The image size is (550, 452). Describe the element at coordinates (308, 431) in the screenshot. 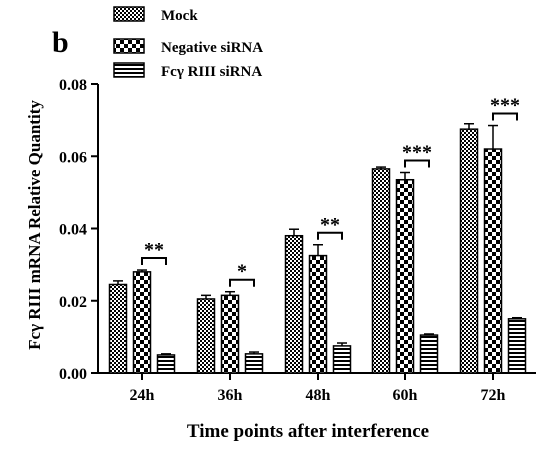

I see `x-axis-label: Time points after interference` at that location.